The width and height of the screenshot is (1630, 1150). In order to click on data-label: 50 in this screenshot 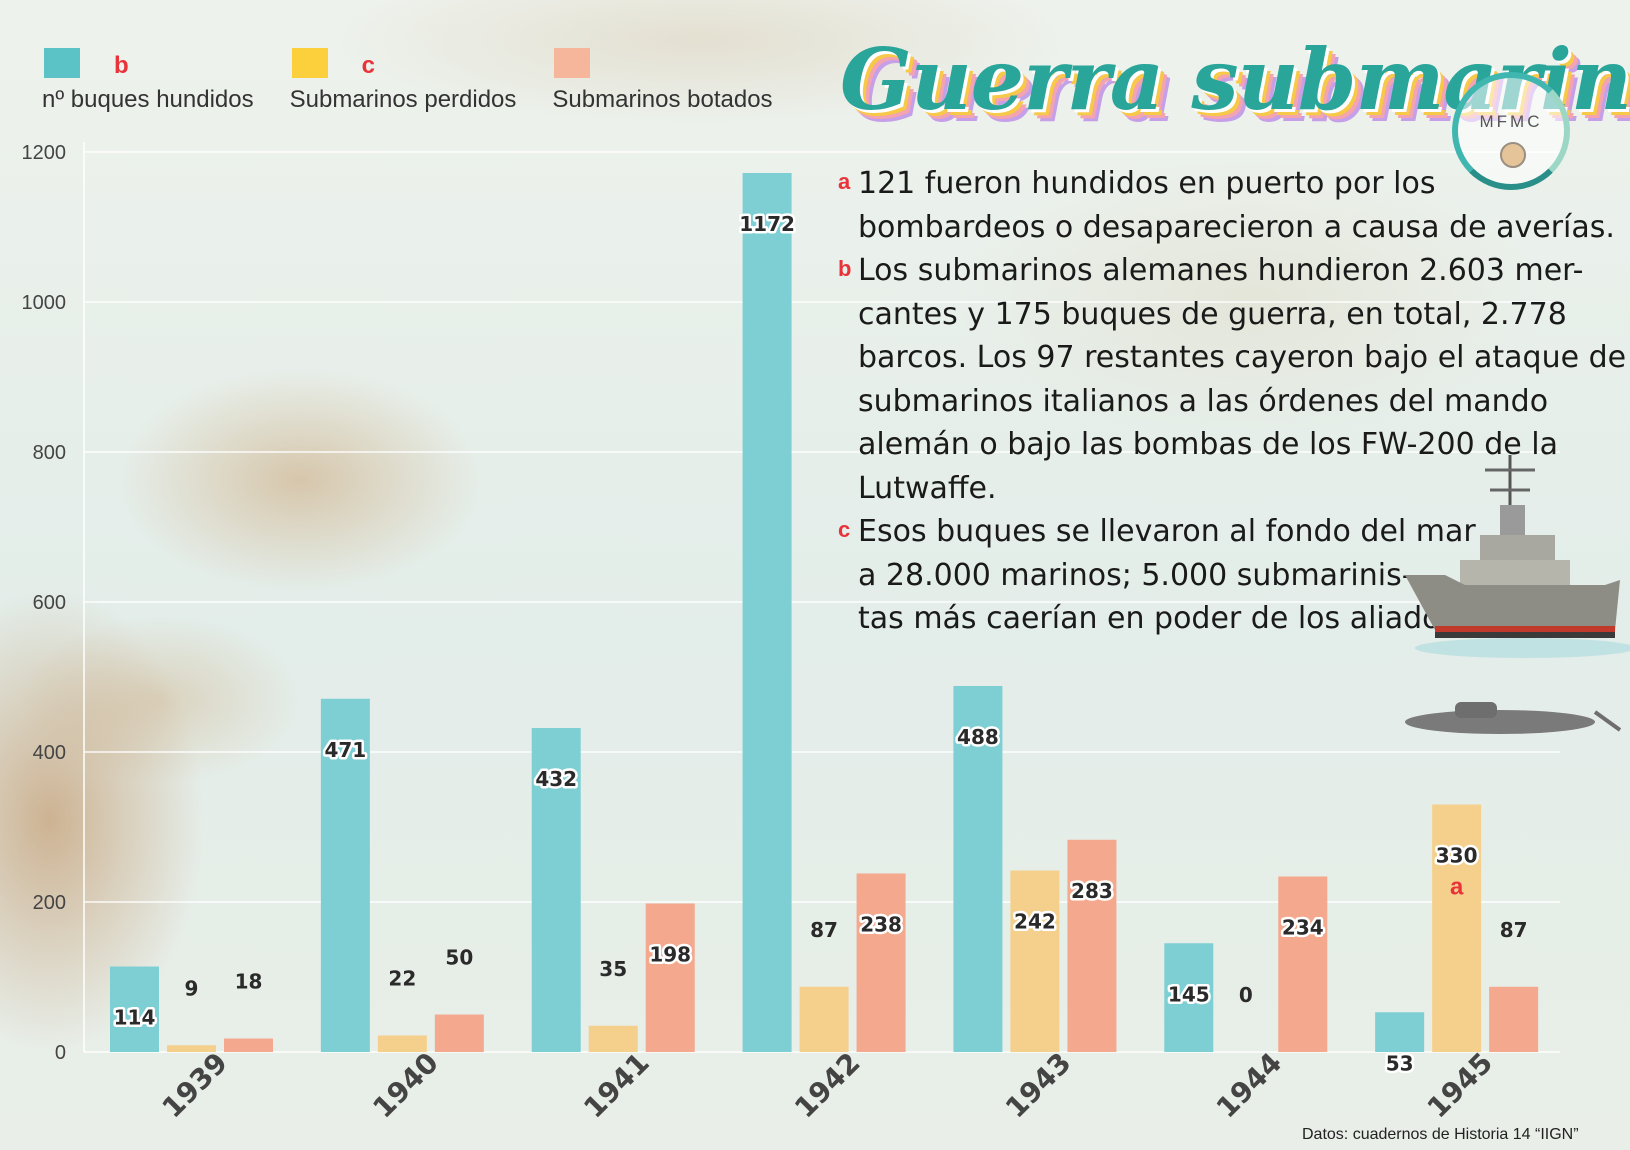, I will do `click(459, 958)`.